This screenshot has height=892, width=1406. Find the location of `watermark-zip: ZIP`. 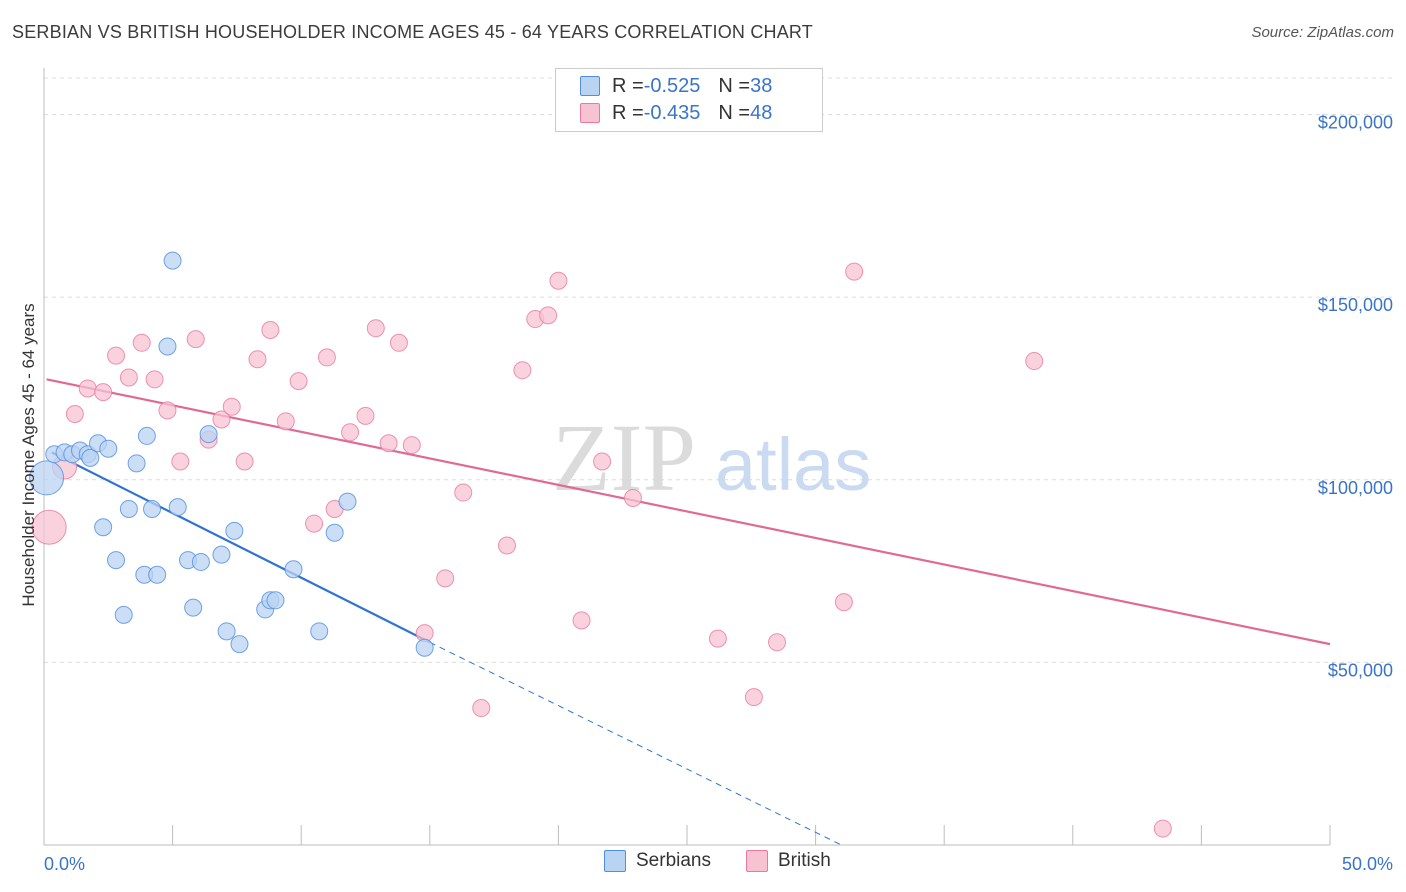

watermark-zip: ZIP is located at coordinates (624, 457).